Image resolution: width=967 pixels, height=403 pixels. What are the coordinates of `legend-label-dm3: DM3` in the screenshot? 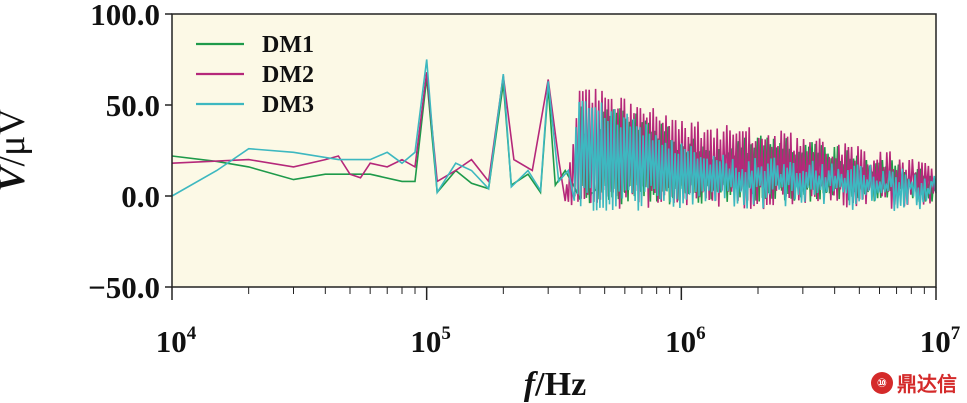 It's located at (288, 105).